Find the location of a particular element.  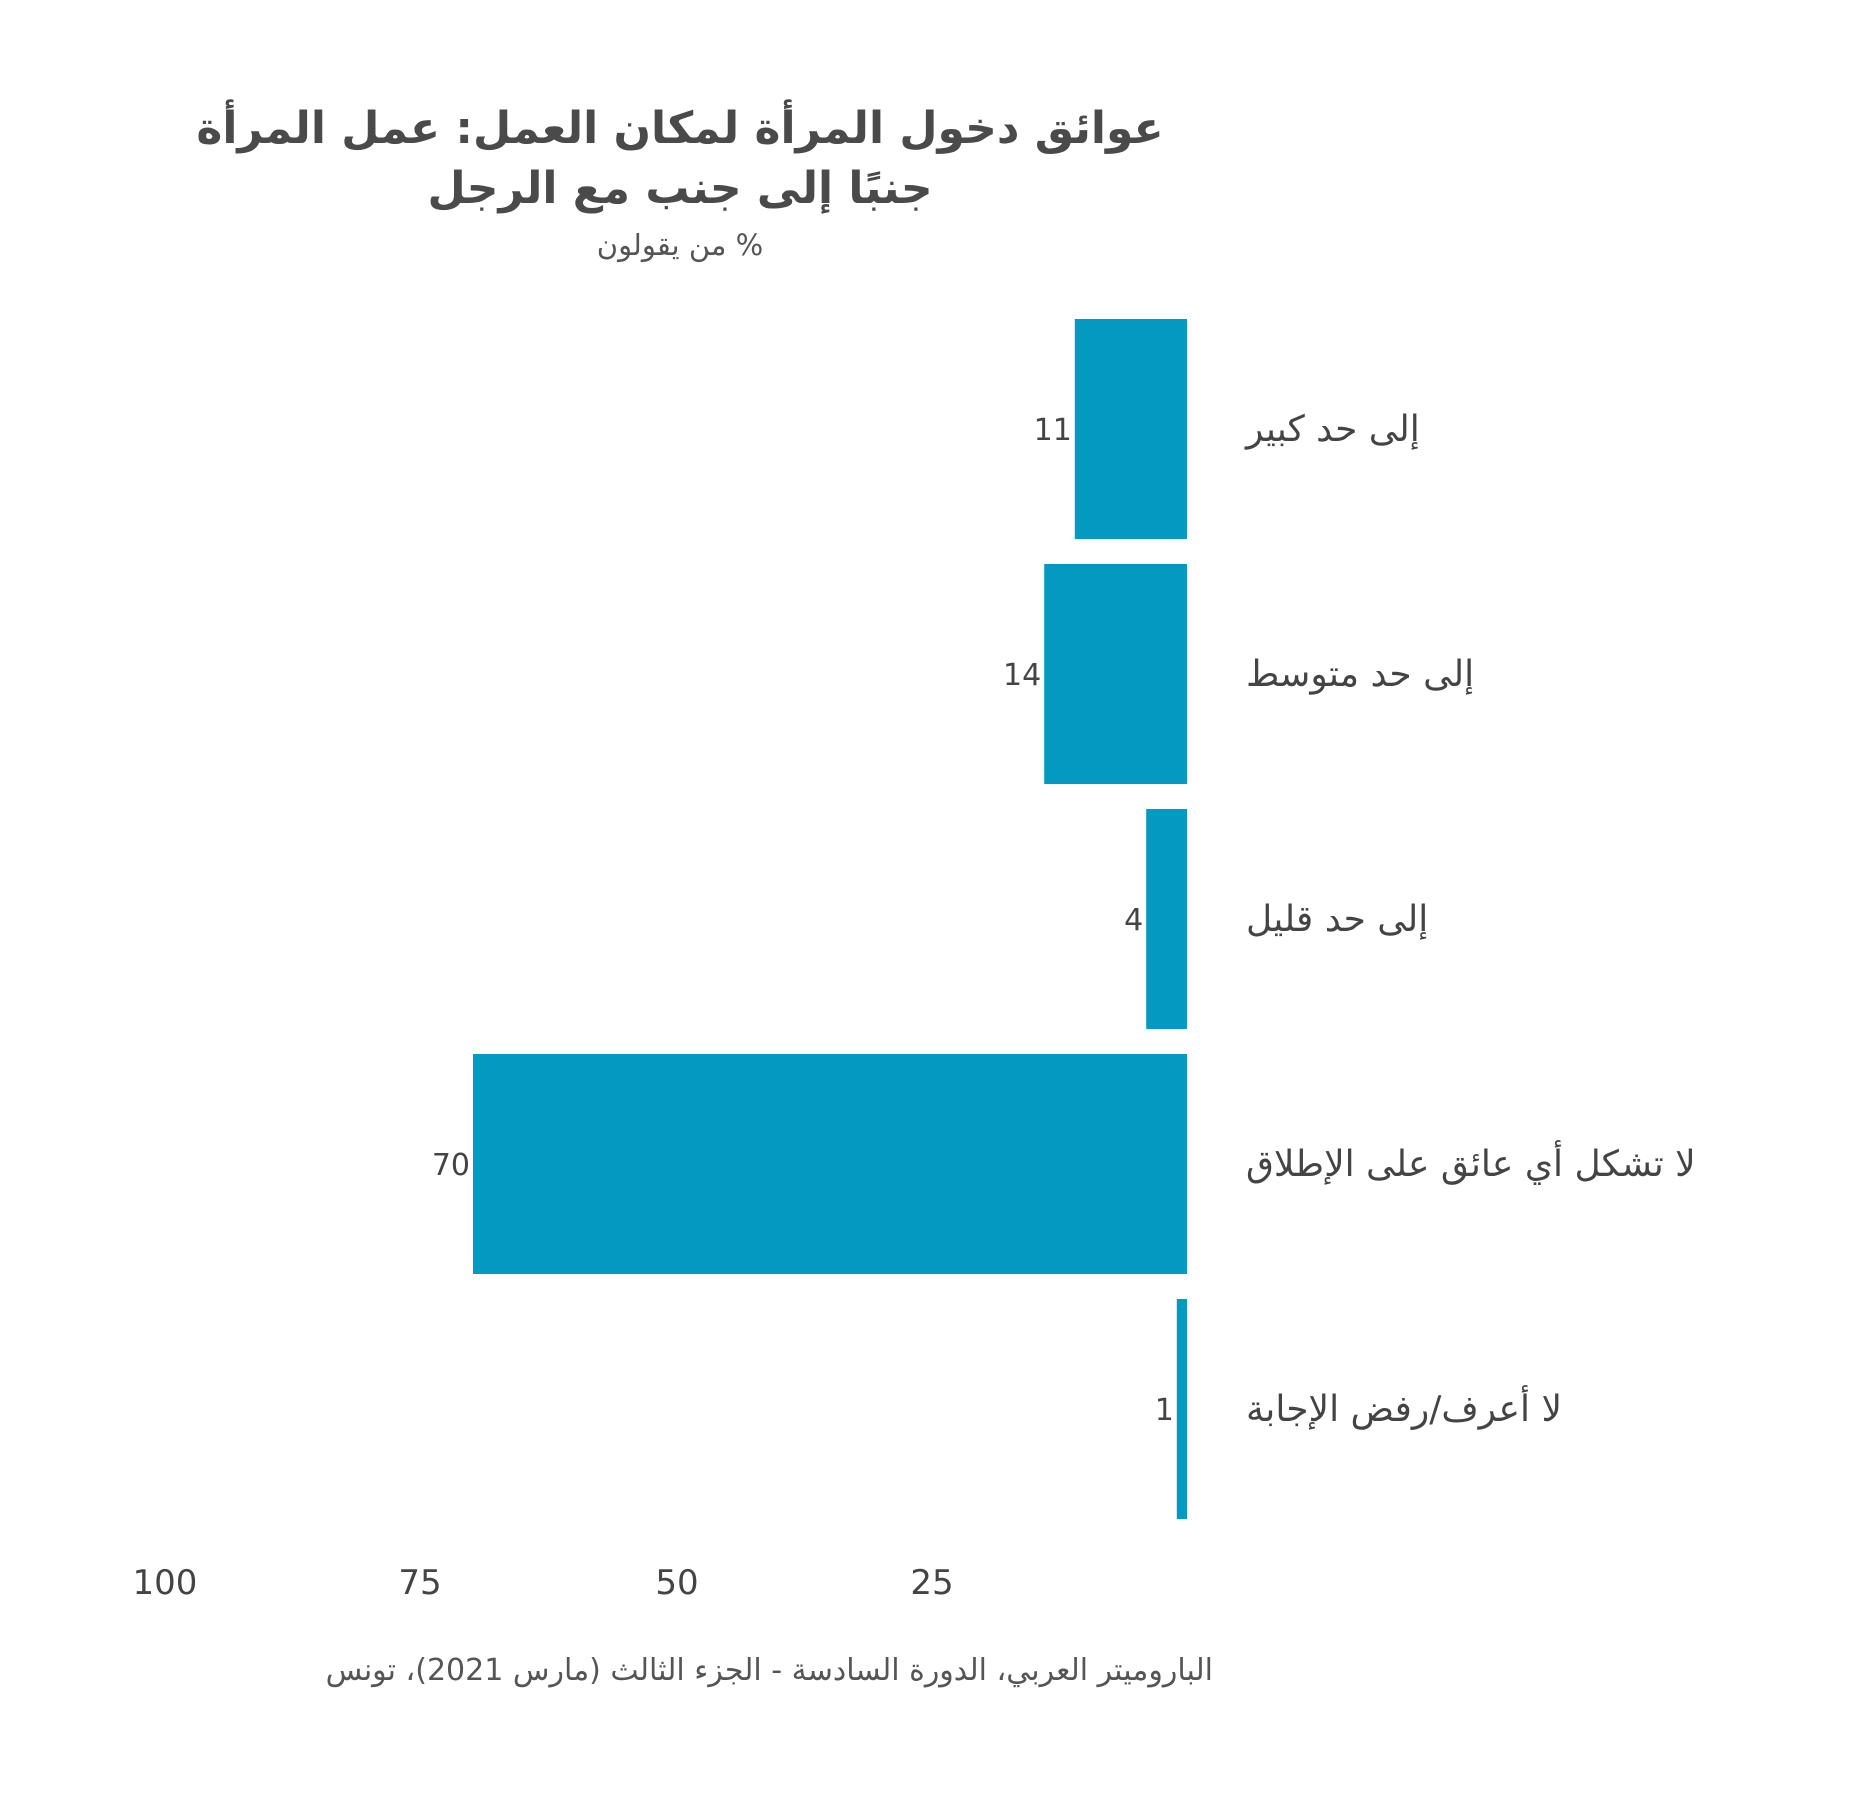

category-label-5: لا أعرف/رفض الإجابة is located at coordinates (1404, 1407).